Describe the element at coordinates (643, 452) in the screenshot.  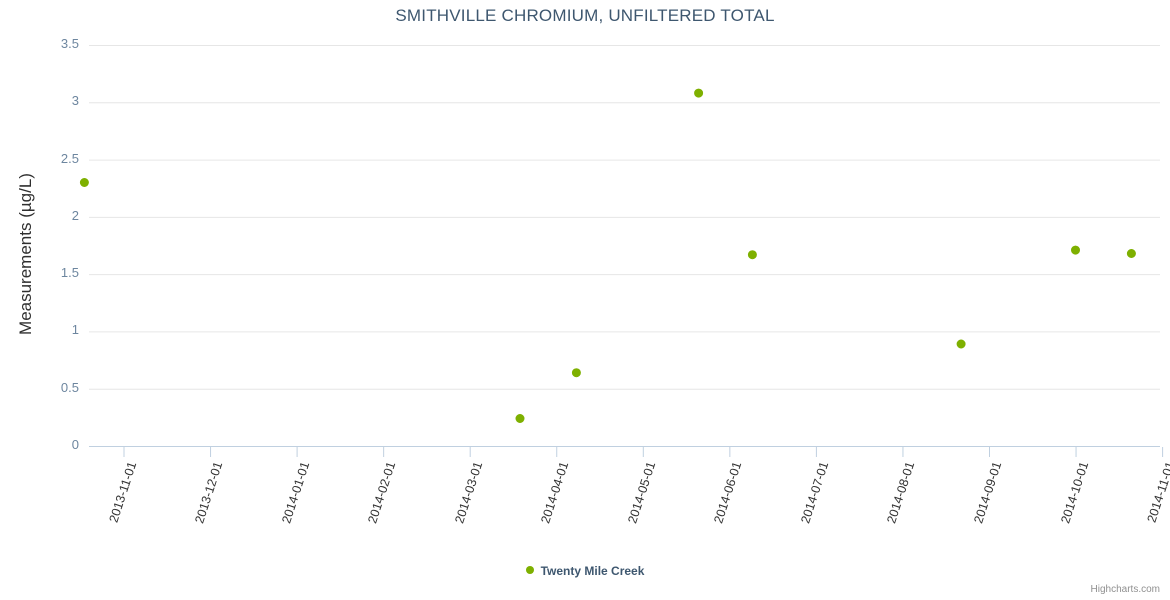
I see `x-axis-tick-marks` at that location.